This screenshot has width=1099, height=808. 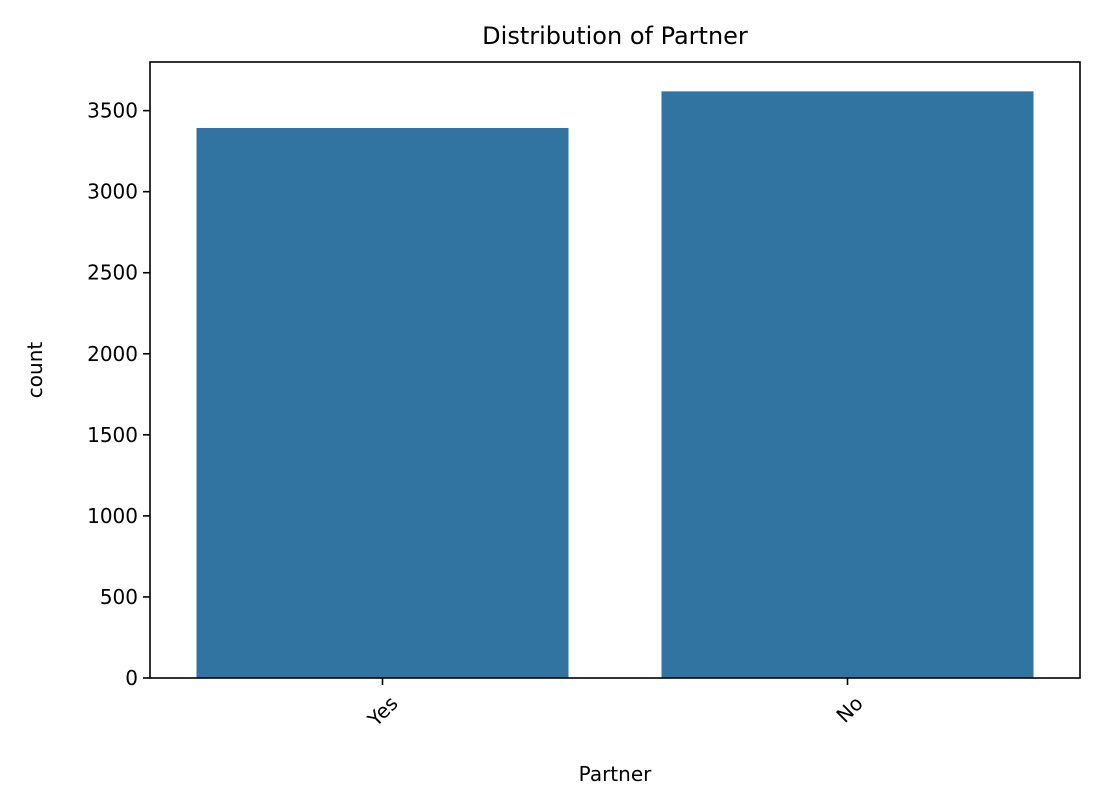 What do you see at coordinates (112, 111) in the screenshot?
I see `y-tick-label: 3500` at bounding box center [112, 111].